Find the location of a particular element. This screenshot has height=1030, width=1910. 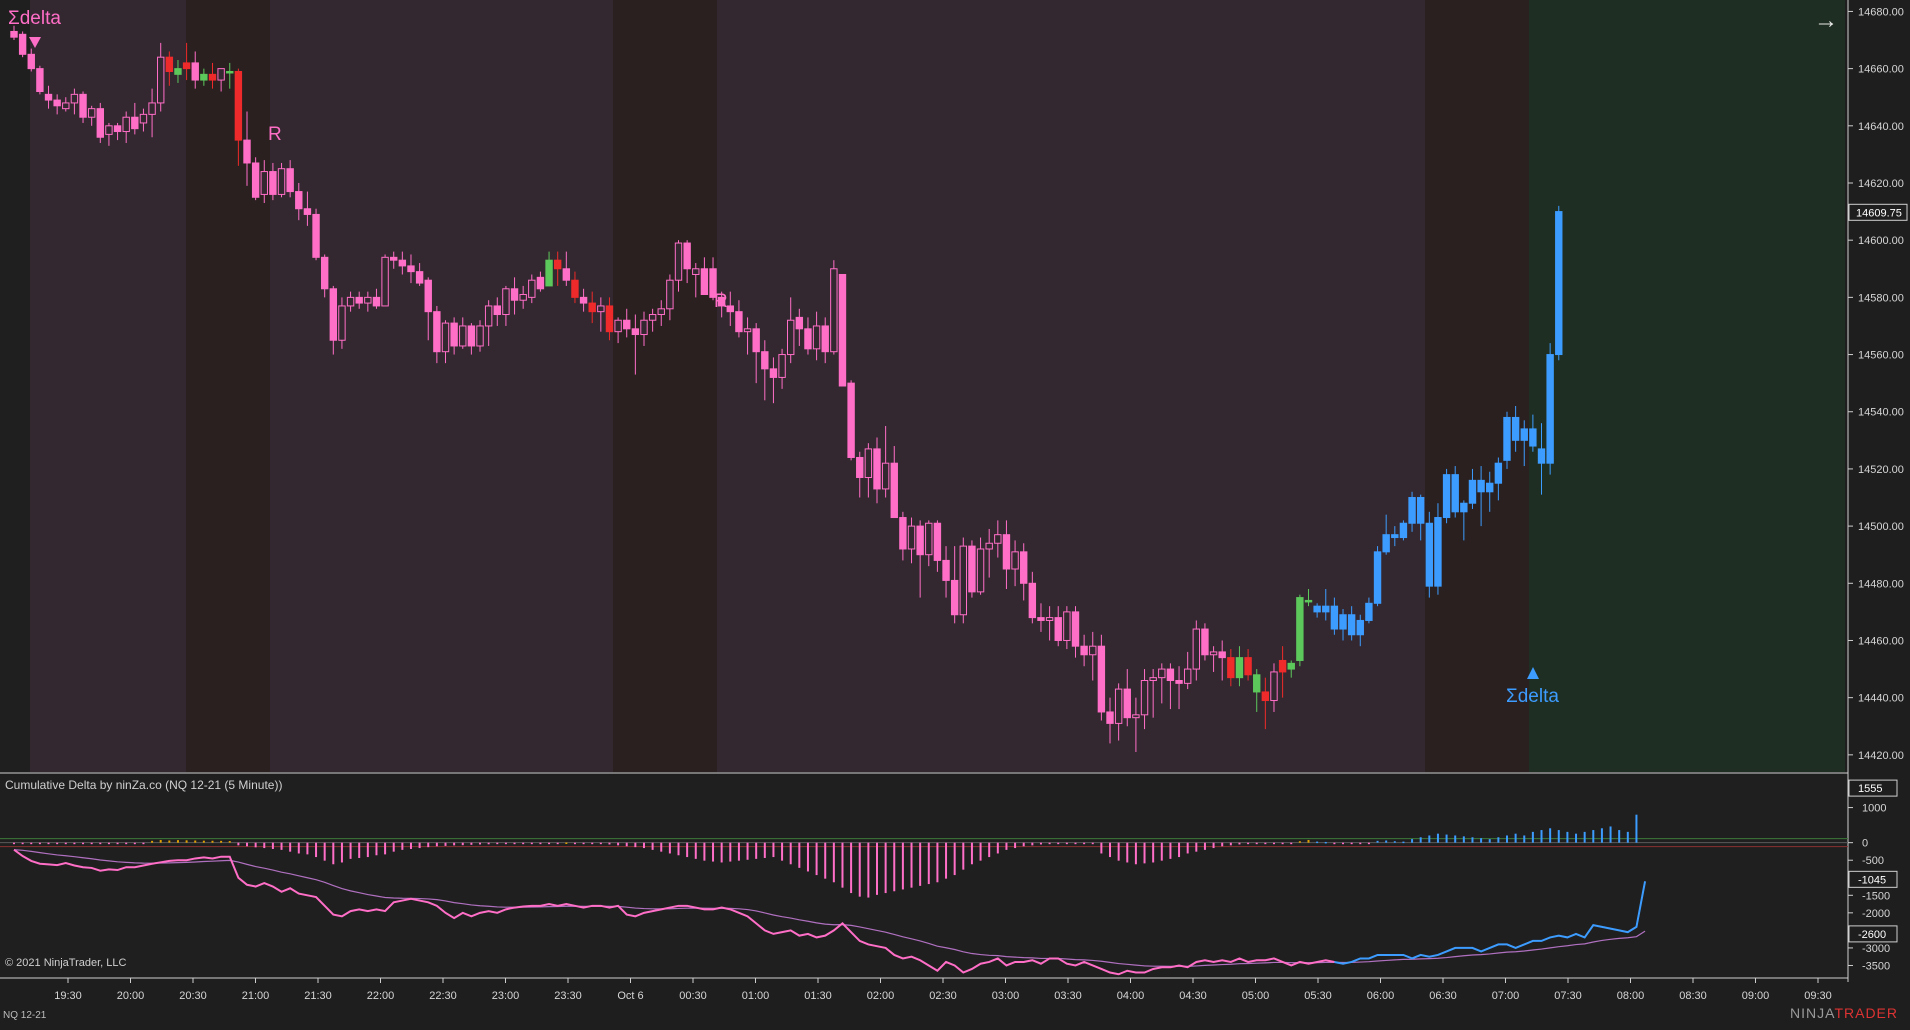

nav-right-arrow-icon: → is located at coordinates (1826, 20).